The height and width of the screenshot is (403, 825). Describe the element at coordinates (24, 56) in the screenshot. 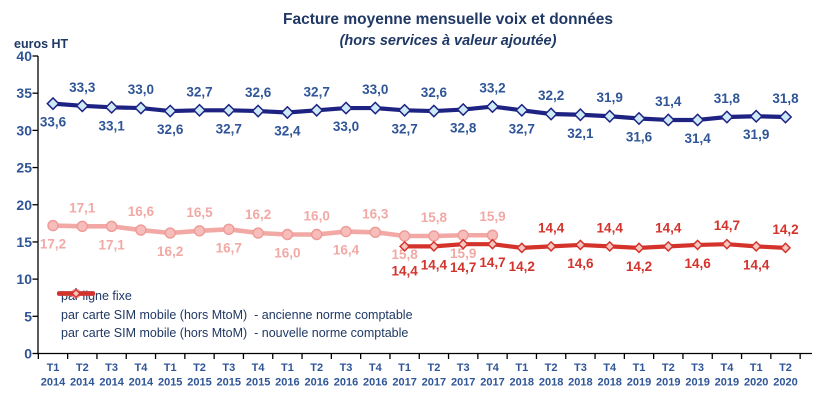

I see `svg-text: 40` at that location.